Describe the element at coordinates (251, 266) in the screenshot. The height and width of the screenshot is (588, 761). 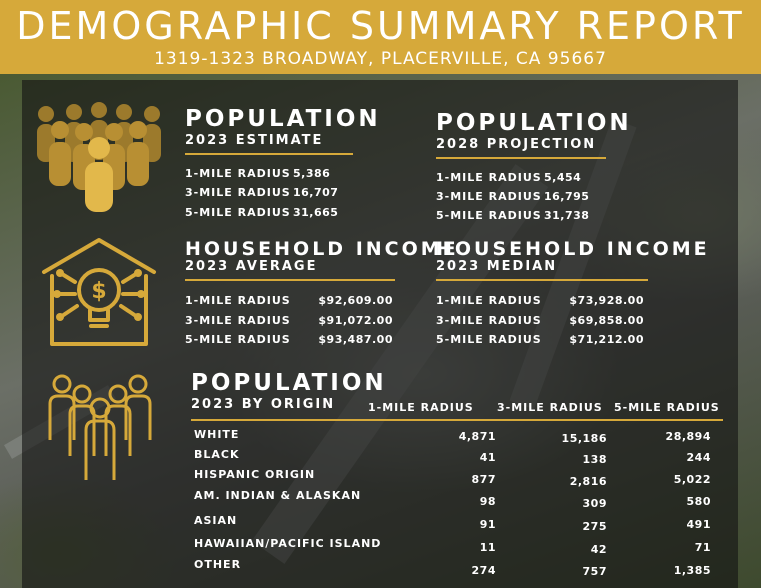
I see `income-average-subtitle: 2023 AVERAGE` at that location.